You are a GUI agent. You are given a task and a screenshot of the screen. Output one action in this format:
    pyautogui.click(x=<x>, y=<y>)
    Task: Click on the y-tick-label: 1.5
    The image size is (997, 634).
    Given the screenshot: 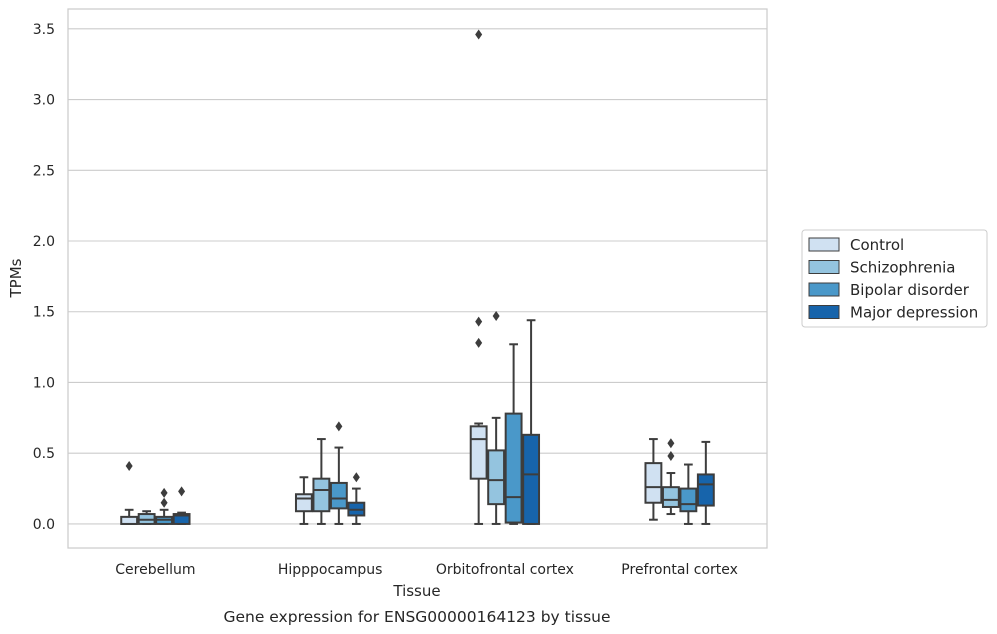 What is the action you would take?
    pyautogui.click(x=44, y=313)
    